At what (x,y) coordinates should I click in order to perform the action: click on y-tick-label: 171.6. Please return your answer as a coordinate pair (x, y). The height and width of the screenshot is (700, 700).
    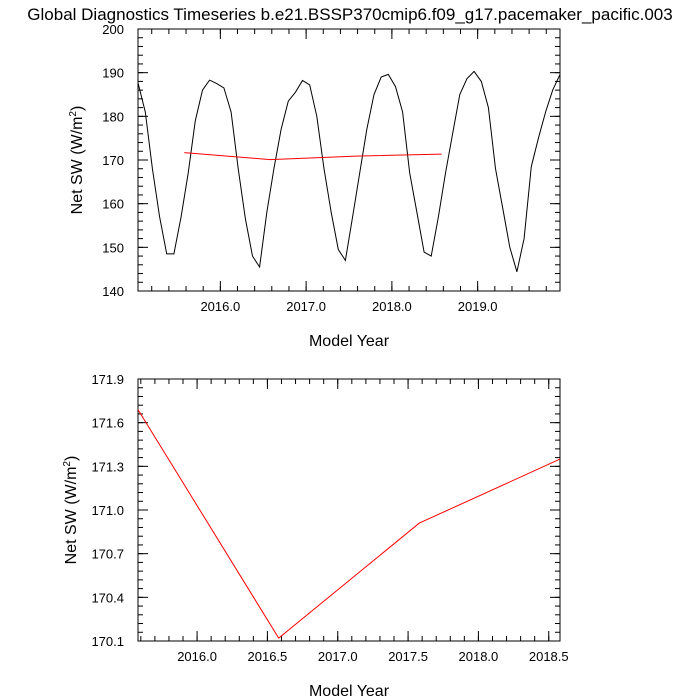
    Looking at the image, I should click on (107, 423).